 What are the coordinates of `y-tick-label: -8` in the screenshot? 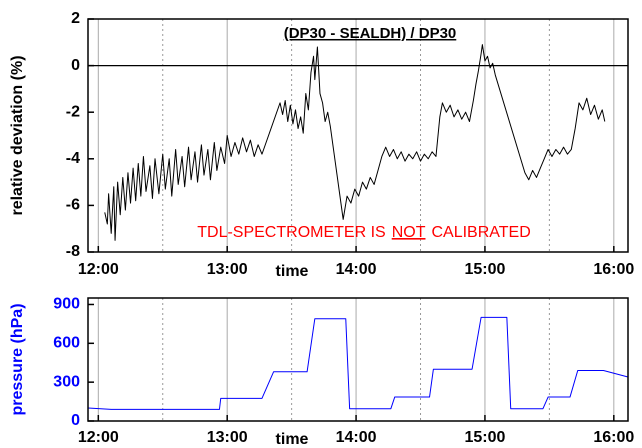 It's located at (73, 251).